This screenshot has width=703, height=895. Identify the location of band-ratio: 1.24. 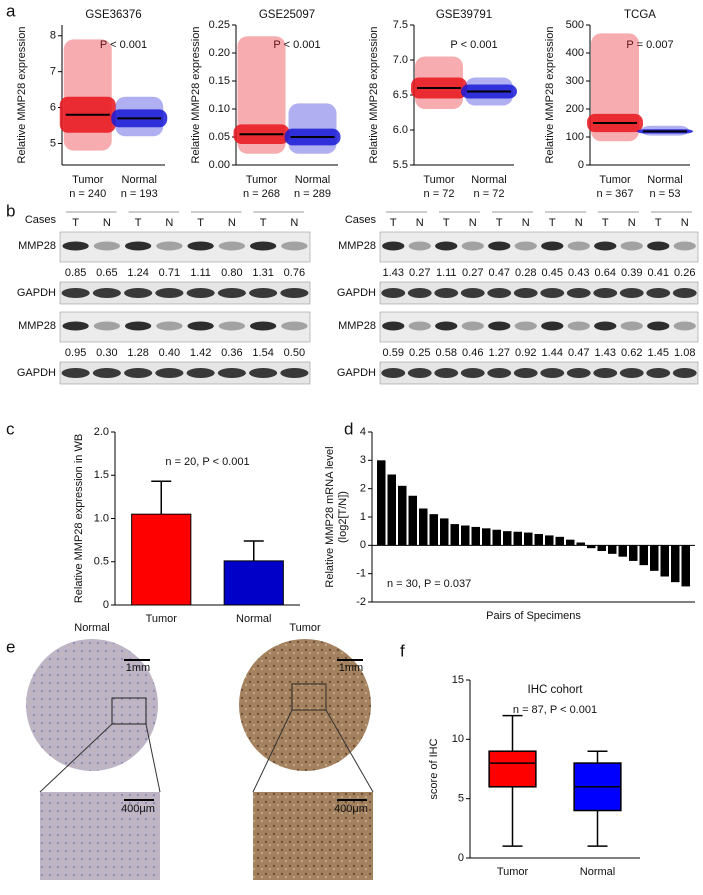
(137, 273).